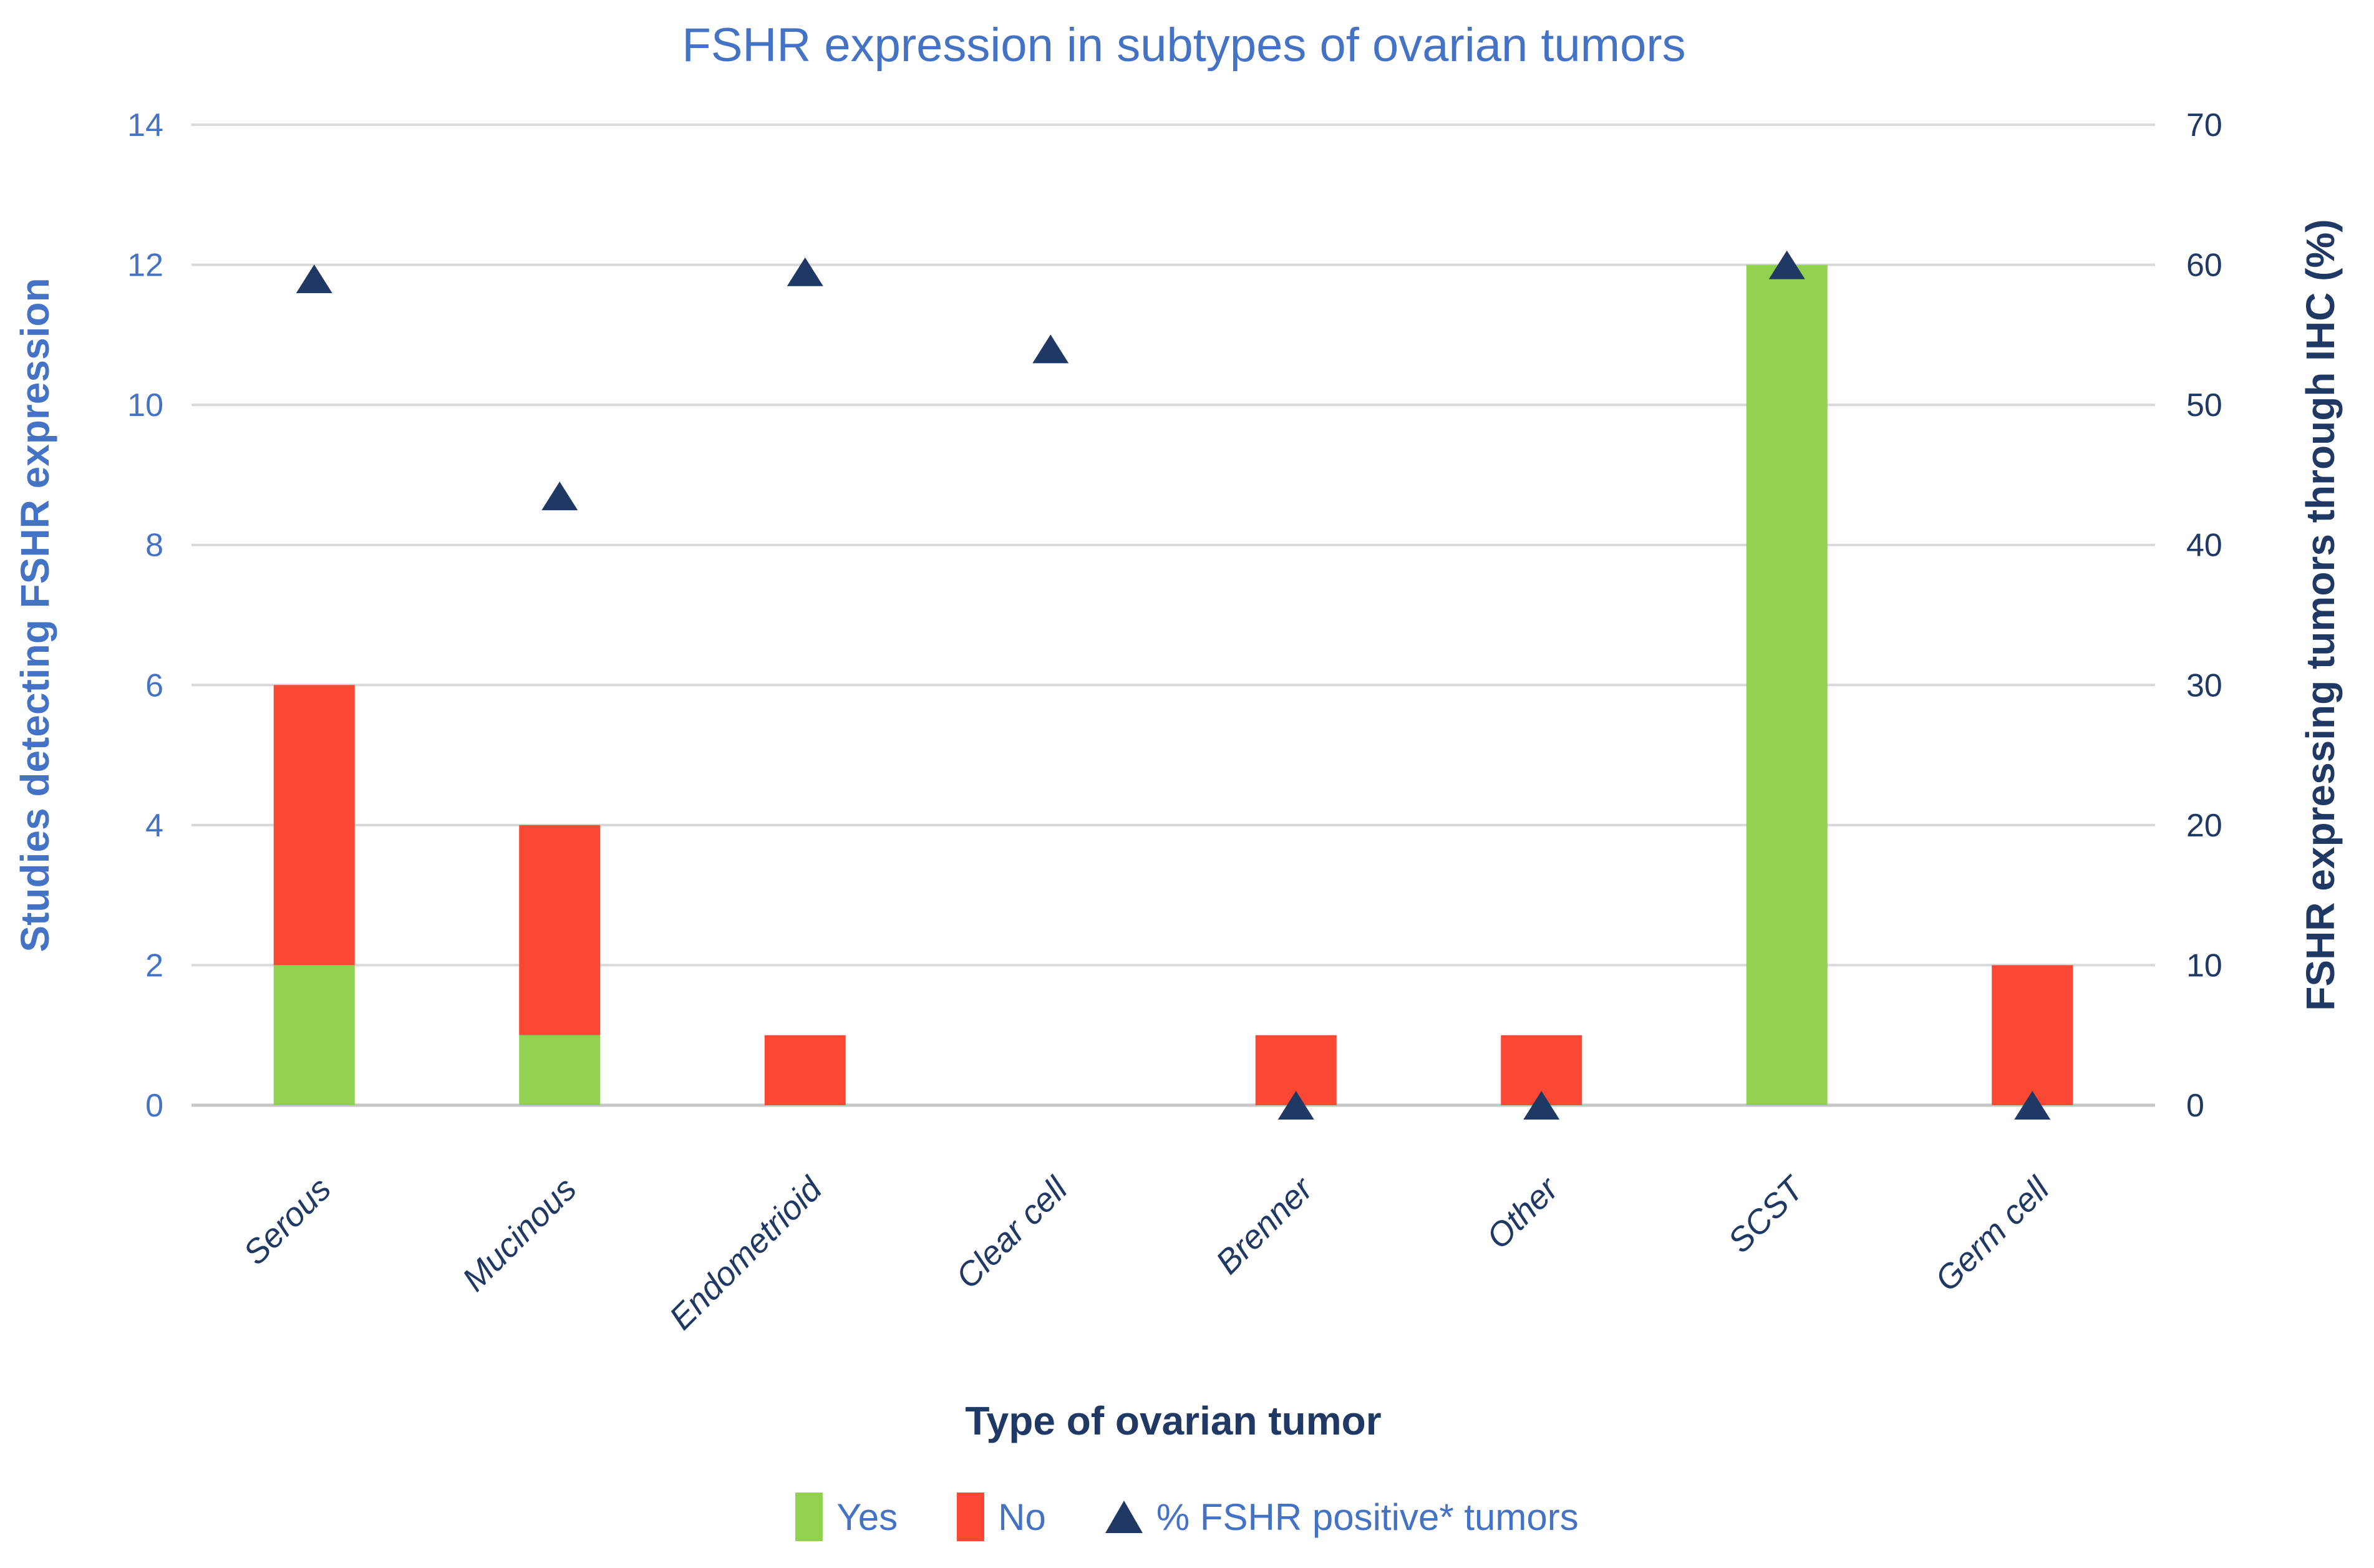 Image resolution: width=2374 pixels, height=1568 pixels. Describe the element at coordinates (560, 930) in the screenshot. I see `bar-mucinous-no` at that location.